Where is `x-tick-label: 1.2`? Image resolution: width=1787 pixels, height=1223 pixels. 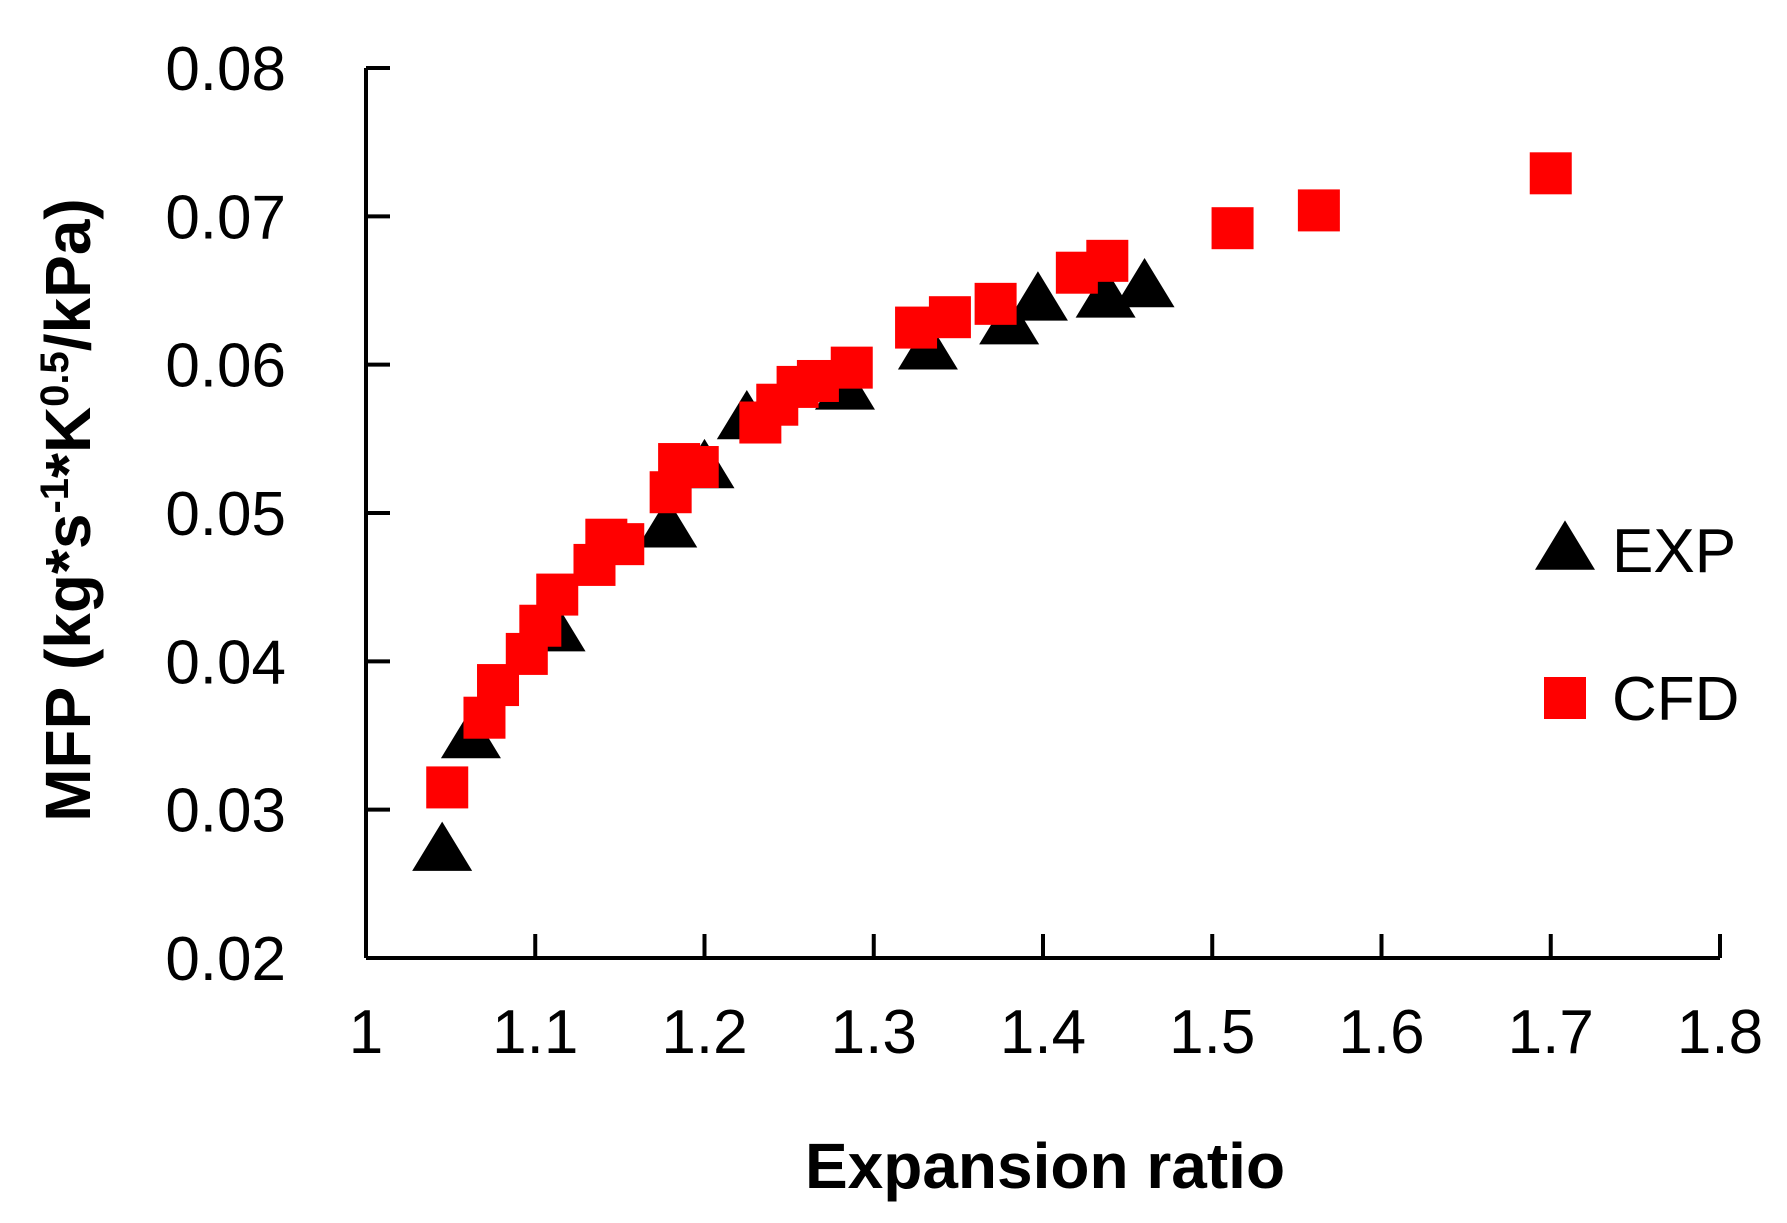 x-tick-label: 1.2 is located at coordinates (704, 1032).